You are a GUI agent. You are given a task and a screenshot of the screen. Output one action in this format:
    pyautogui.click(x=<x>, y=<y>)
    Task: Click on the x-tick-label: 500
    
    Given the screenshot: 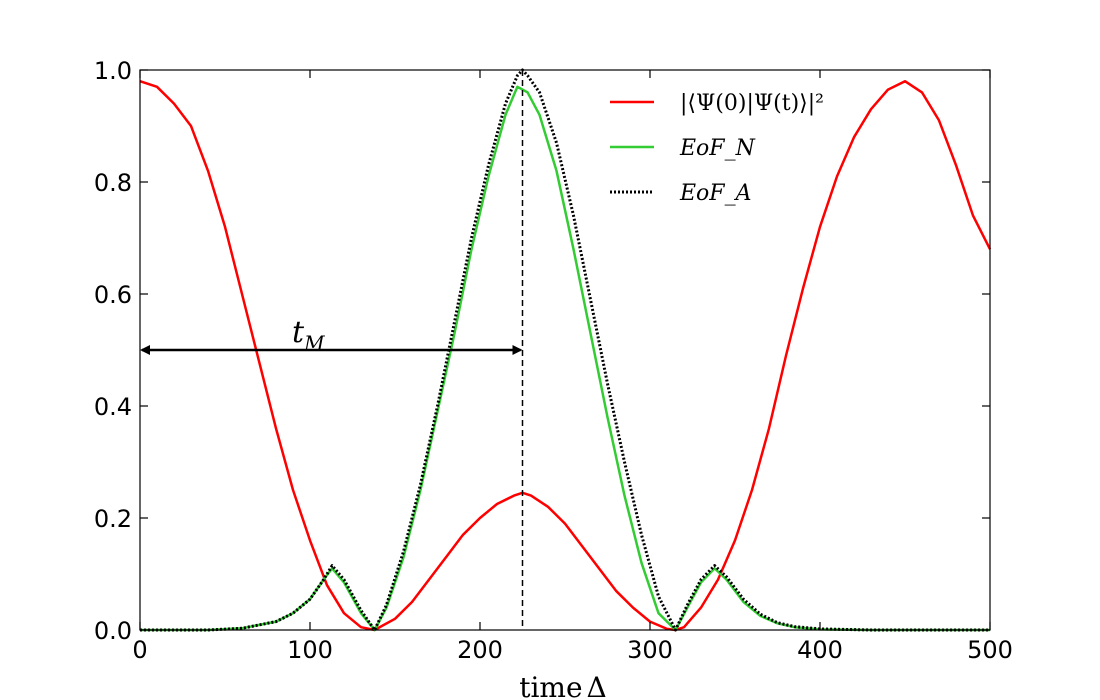 What is the action you would take?
    pyautogui.click(x=990, y=650)
    